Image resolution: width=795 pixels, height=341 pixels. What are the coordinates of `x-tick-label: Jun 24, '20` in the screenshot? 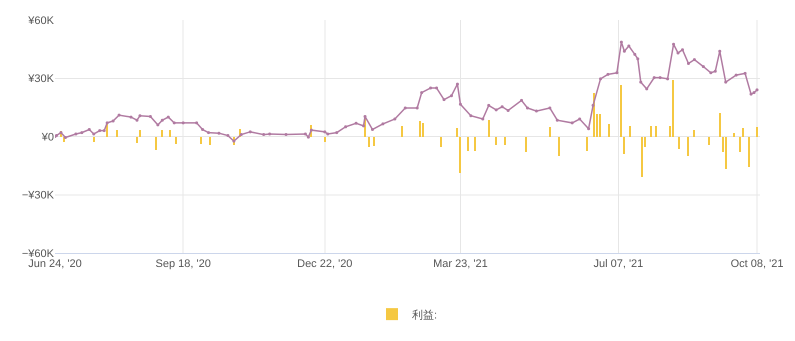 It's located at (55, 264).